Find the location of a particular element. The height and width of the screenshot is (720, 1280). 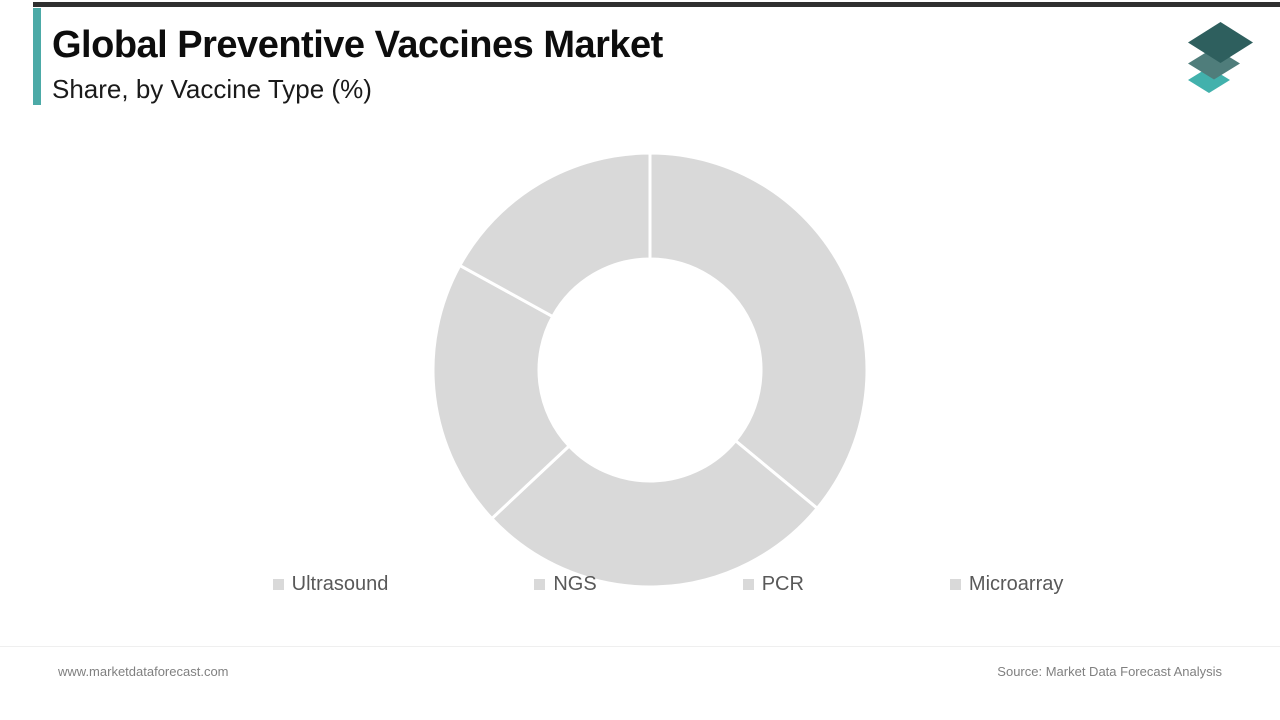

footer-divider is located at coordinates (640, 646).